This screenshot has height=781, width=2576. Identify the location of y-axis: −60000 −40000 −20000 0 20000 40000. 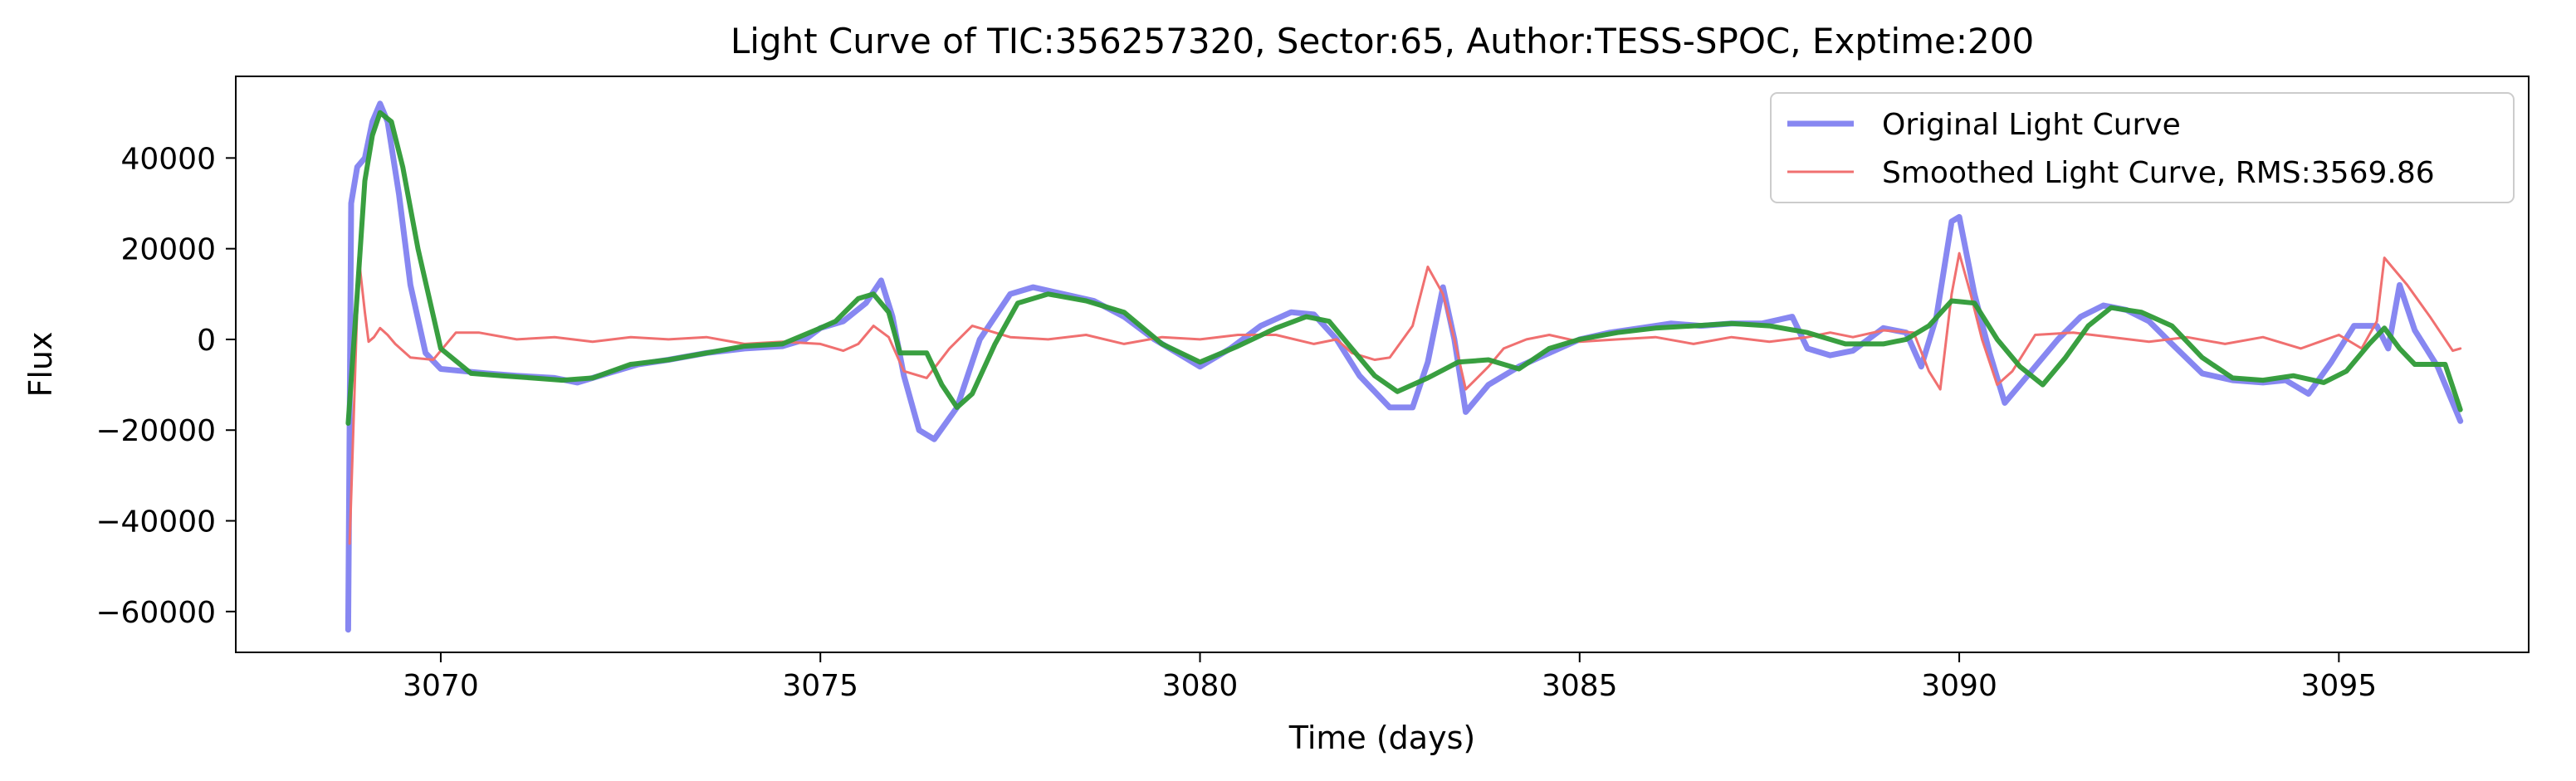
(165, 386).